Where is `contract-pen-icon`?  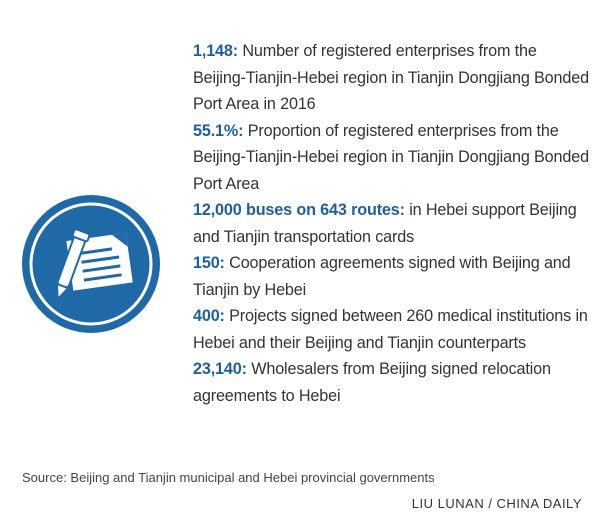 contract-pen-icon is located at coordinates (91, 264).